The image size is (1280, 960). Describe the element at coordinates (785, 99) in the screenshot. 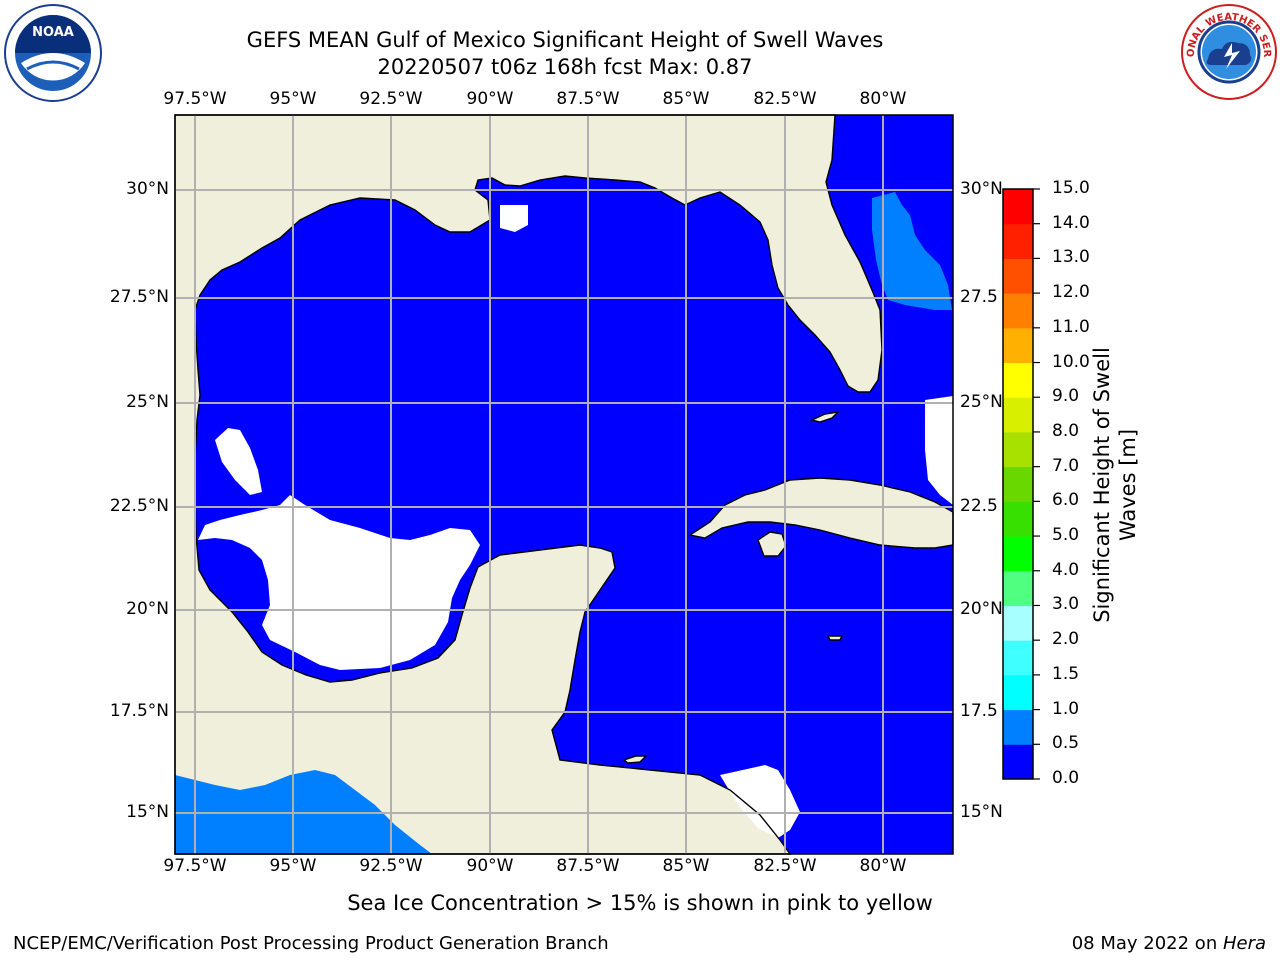

I see `lon-label-top: 82.5°W` at that location.